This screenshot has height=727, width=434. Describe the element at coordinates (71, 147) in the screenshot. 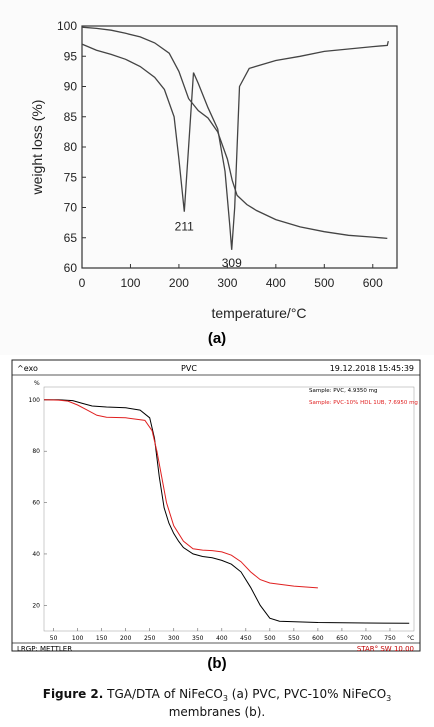

I see `chart-a-y-tick-label: 80` at that location.